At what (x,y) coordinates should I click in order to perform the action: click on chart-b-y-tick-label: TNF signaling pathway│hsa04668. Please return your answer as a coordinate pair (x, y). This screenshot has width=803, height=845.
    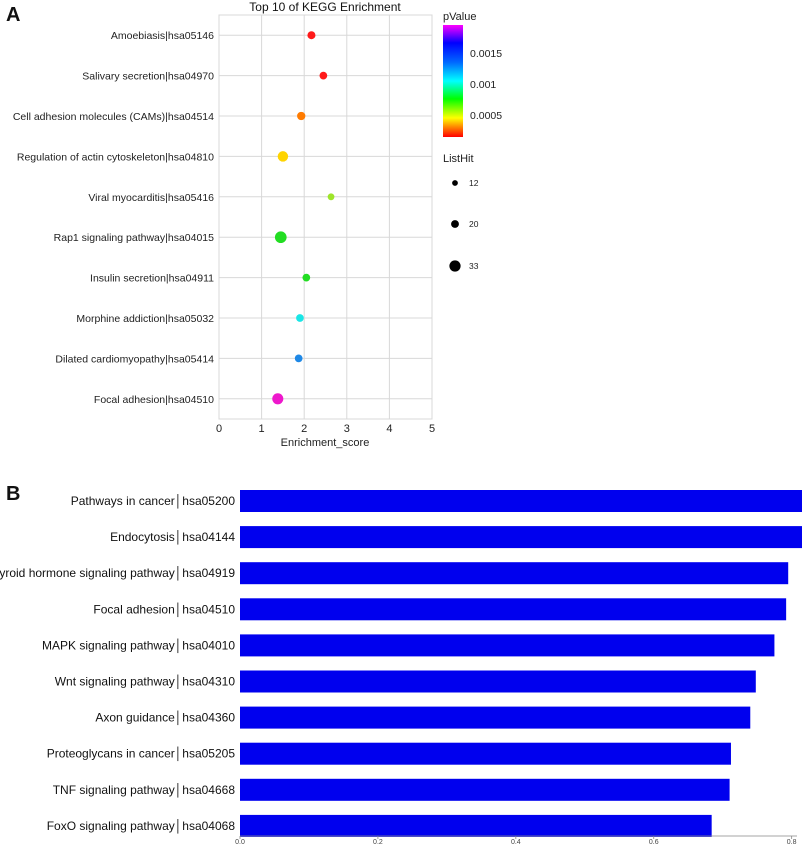
    Looking at the image, I should click on (144, 790).